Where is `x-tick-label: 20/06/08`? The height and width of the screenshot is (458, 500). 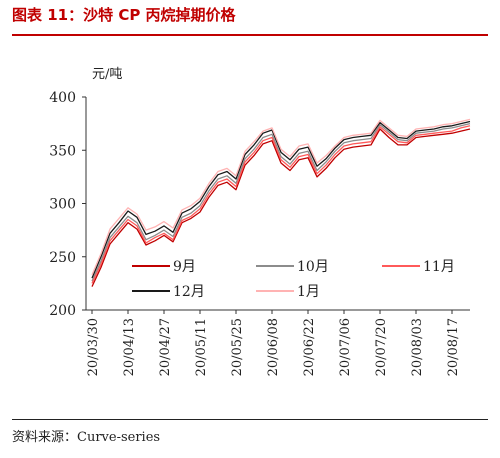
x-tick-label: 20/06/08 is located at coordinates (273, 347).